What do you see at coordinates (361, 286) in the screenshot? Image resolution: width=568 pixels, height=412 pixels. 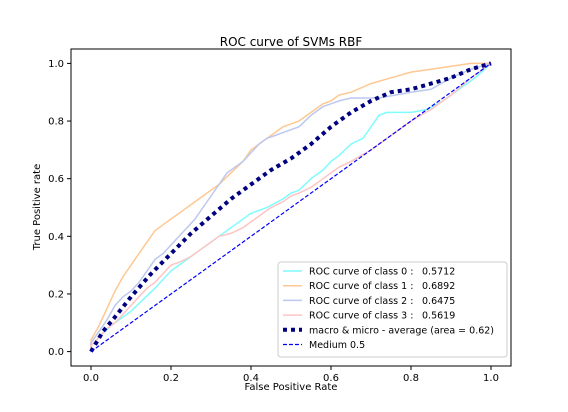 I see `legend-label-1: ROC curve of class 1 :` at bounding box center [361, 286].